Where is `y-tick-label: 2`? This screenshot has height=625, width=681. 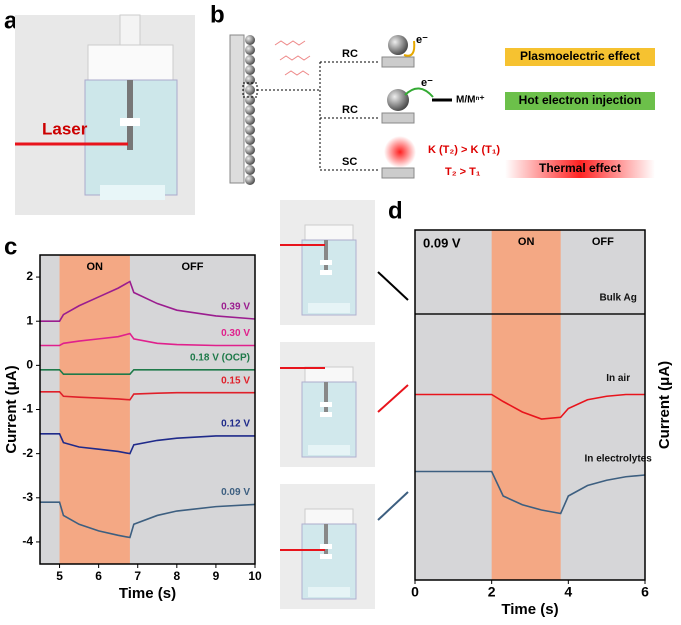
y-tick-label: 2 is located at coordinates (29, 276).